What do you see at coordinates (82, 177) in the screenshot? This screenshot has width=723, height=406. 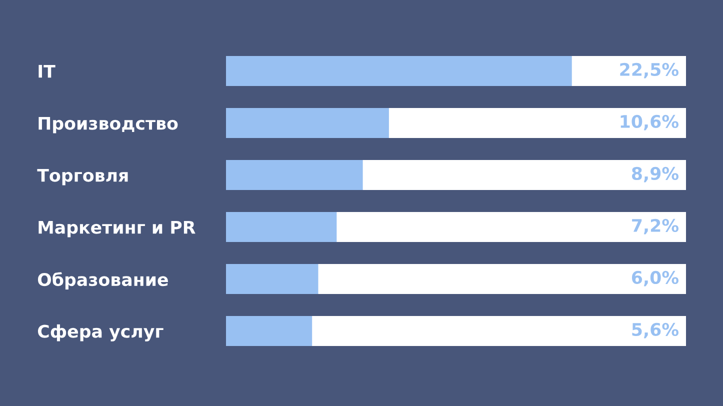 I see `y-tick-label: Торговля` at bounding box center [82, 177].